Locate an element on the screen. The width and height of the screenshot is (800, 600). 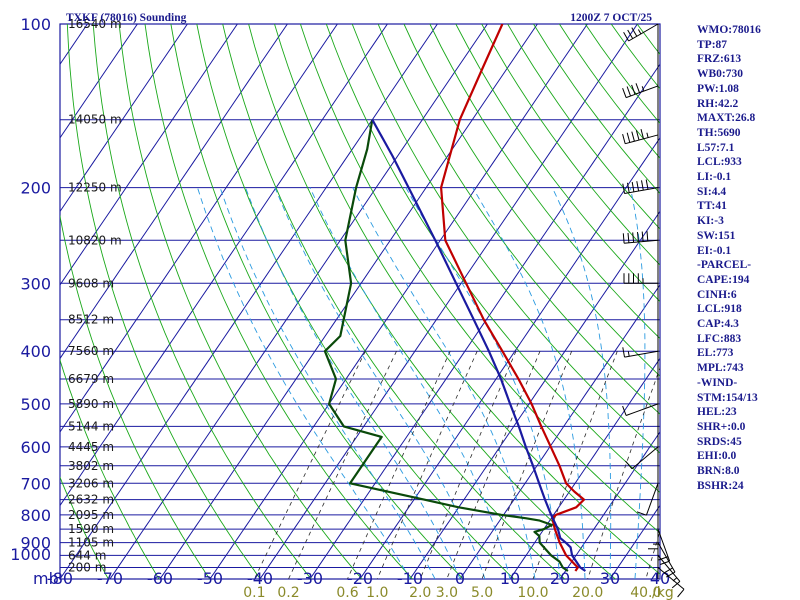
mixing-ratio-label: 2.0 is located at coordinates (420, 592).